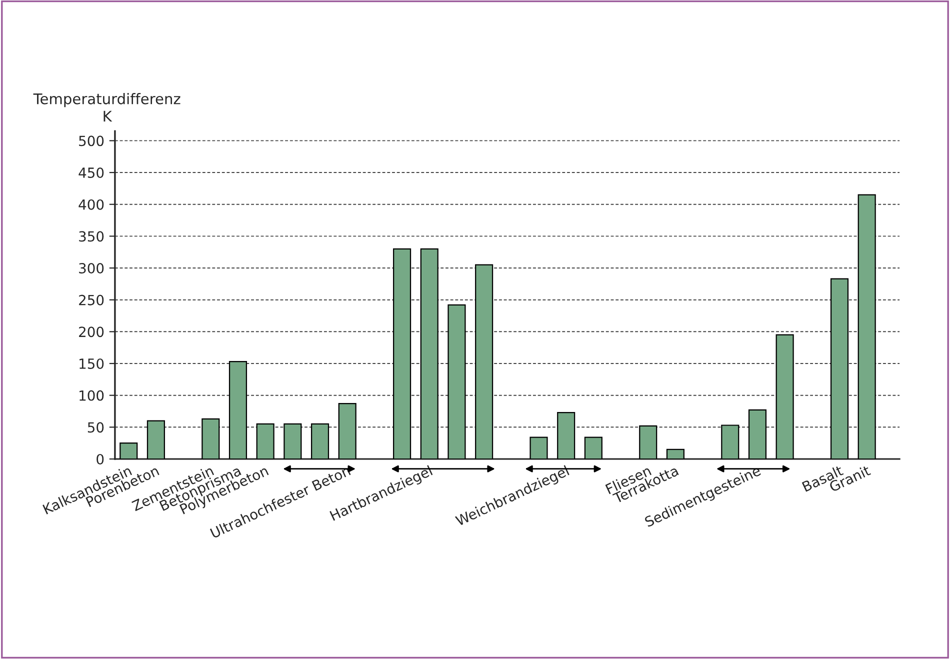 The image size is (950, 659). What do you see at coordinates (91, 172) in the screenshot?
I see `y-tick-label: 450` at bounding box center [91, 172].